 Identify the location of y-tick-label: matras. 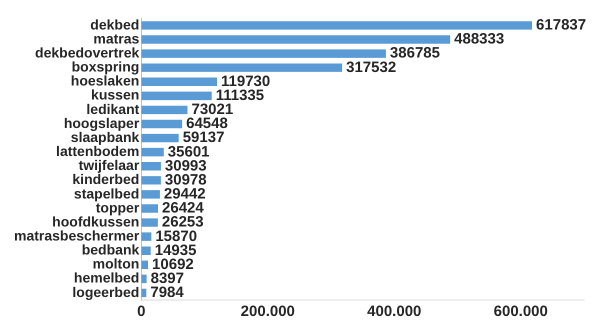
(116, 38).